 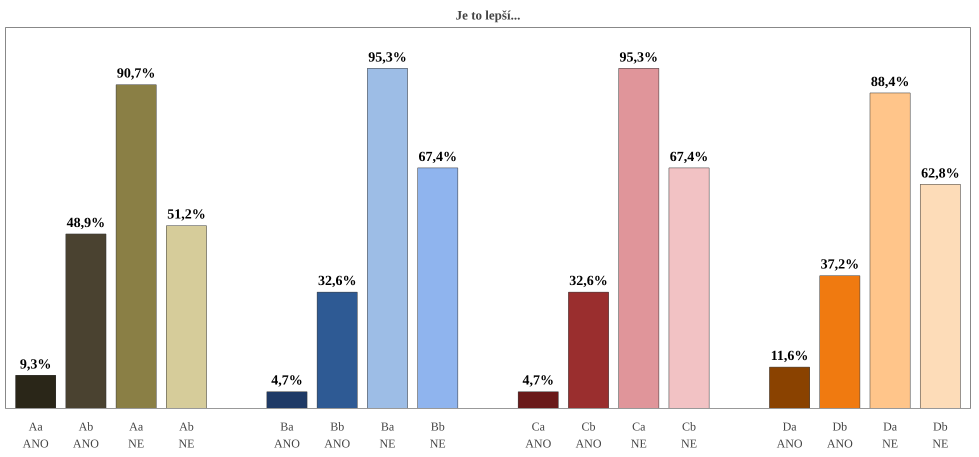 I want to click on x-tick-label: Ab ANO, so click(x=86, y=435).